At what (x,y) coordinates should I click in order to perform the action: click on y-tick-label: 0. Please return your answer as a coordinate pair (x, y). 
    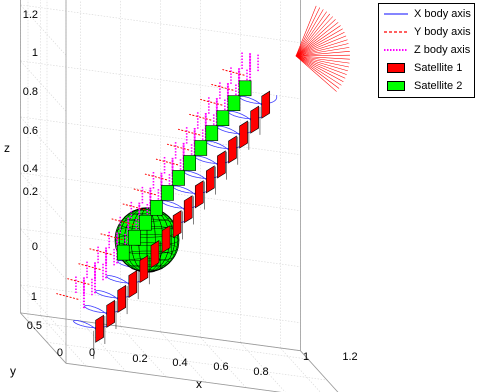
    Looking at the image, I should click on (60, 353).